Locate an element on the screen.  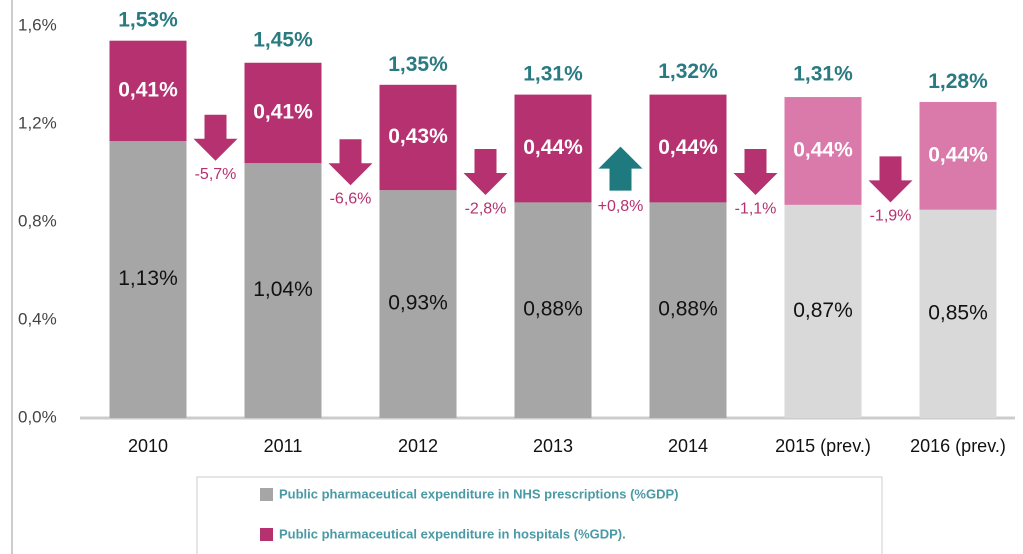
change-label: -1,9% is located at coordinates (891, 216).